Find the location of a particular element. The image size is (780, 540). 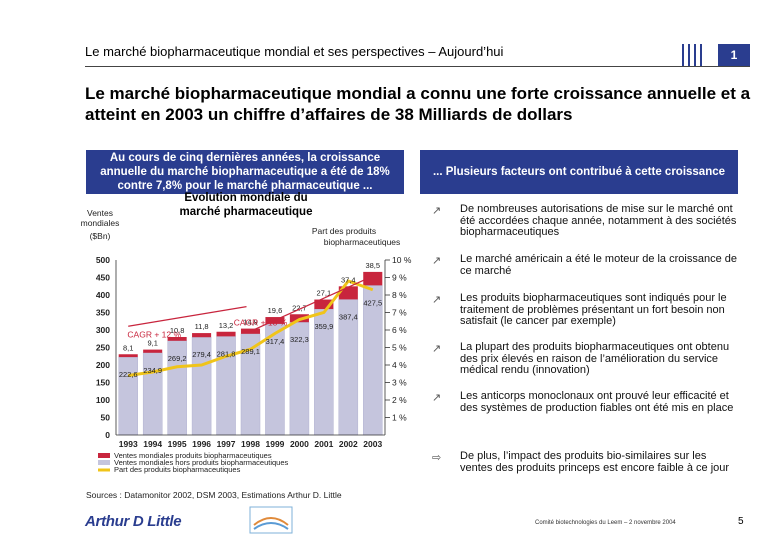

bio-data-label: 37,4 is located at coordinates (348, 279).